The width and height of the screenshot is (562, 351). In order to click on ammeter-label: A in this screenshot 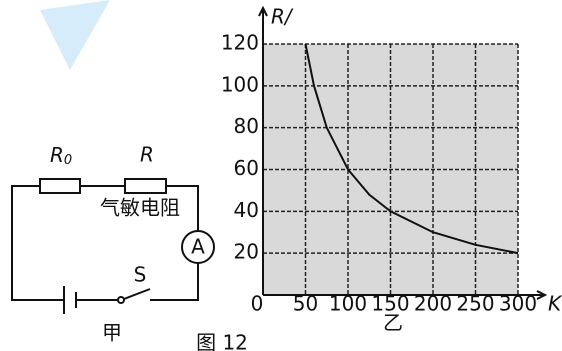, I will do `click(198, 247)`.